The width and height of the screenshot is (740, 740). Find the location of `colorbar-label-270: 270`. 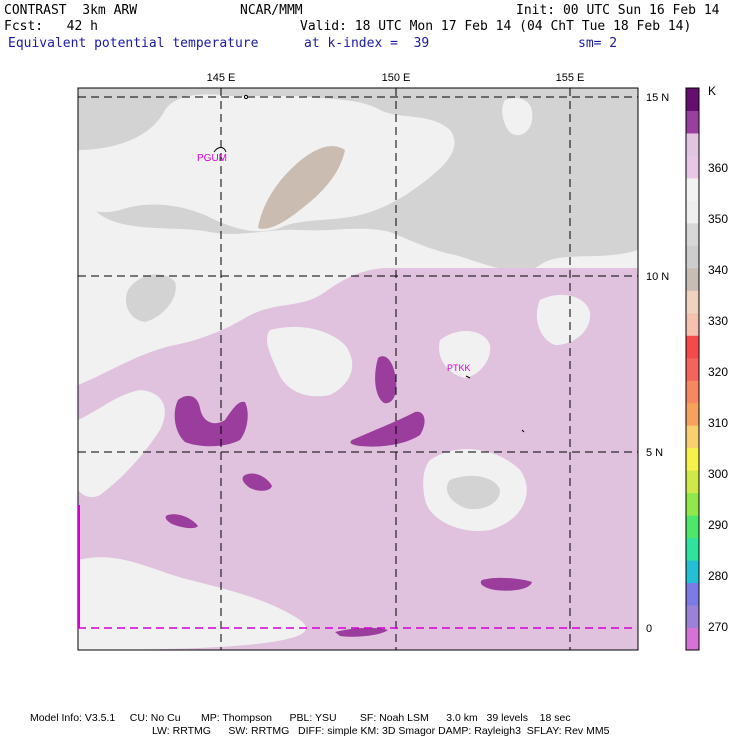

colorbar-label-270: 270 is located at coordinates (718, 627).